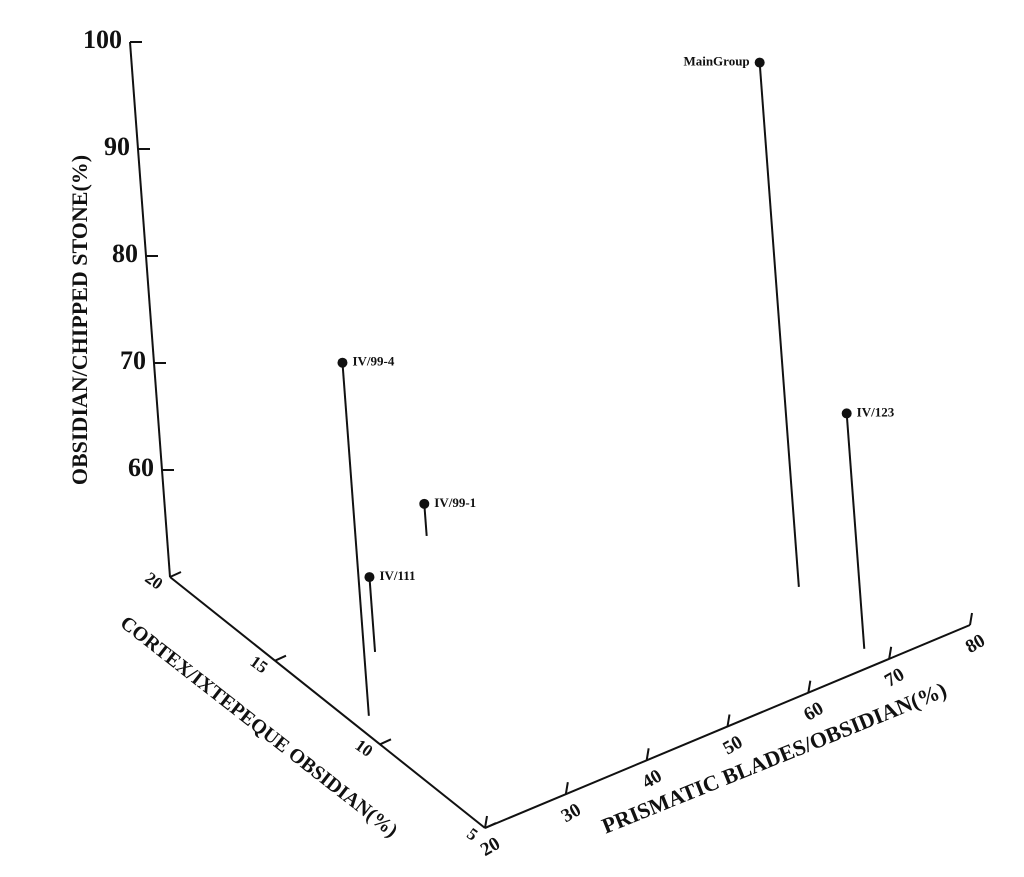 This screenshot has height=877, width=1024. I want to click on x-tick-label: 70, so click(894, 678).